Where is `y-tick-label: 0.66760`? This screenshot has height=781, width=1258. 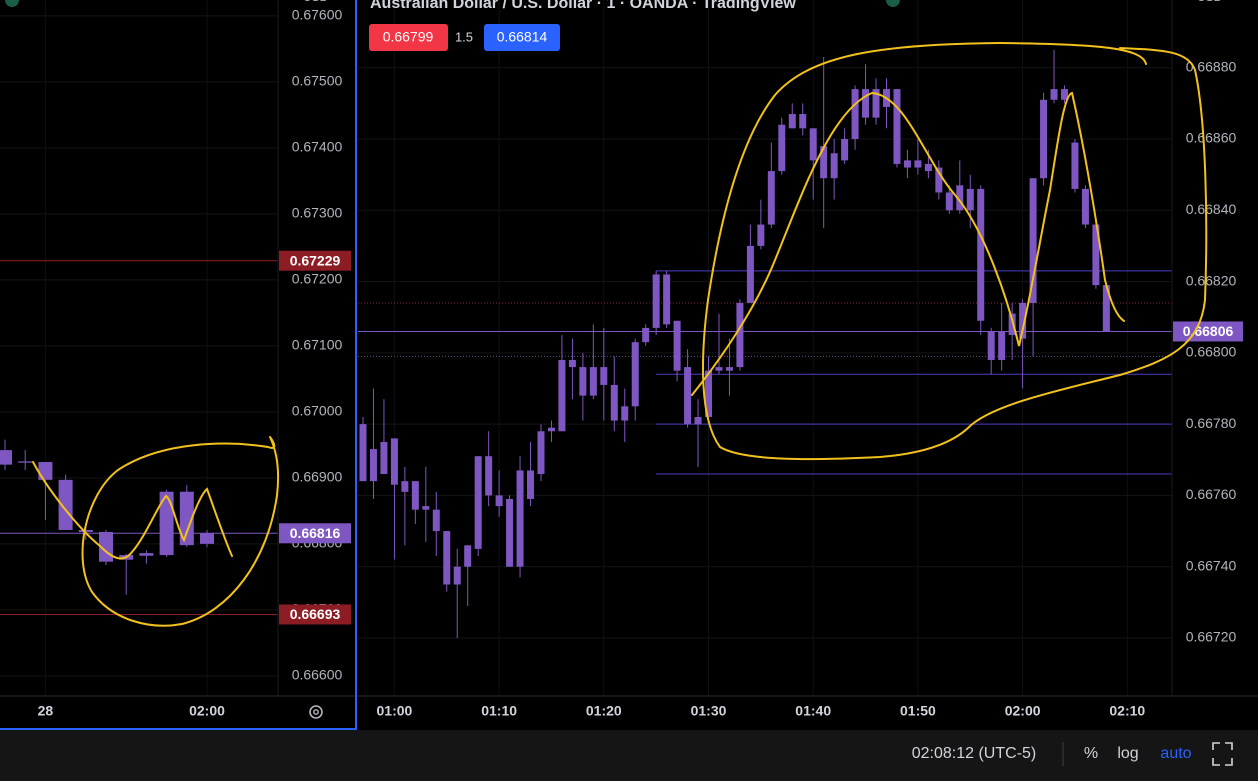 y-tick-label: 0.66760 is located at coordinates (1211, 494).